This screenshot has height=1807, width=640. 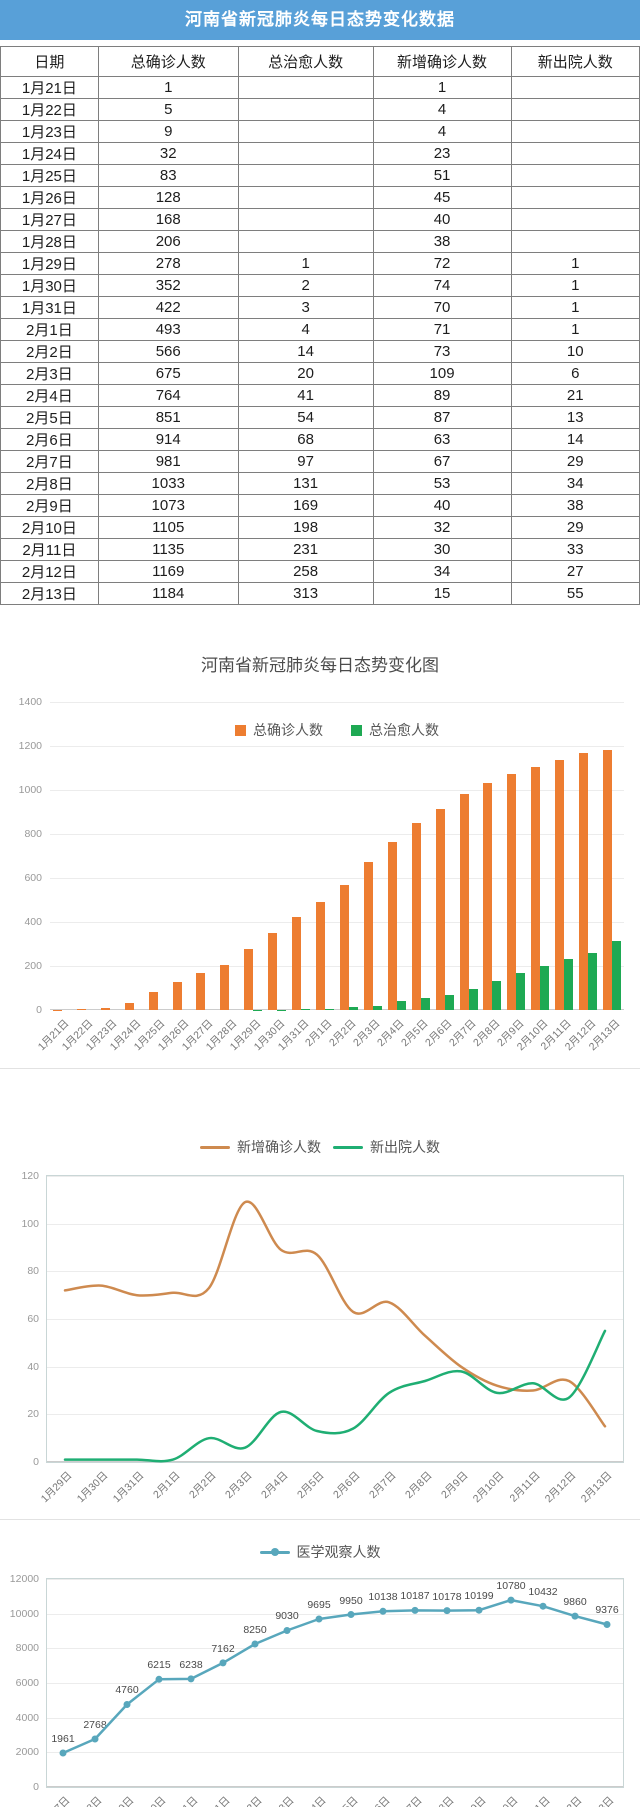 What do you see at coordinates (575, 549) in the screenshot?
I see `table-cell: 33` at bounding box center [575, 549].